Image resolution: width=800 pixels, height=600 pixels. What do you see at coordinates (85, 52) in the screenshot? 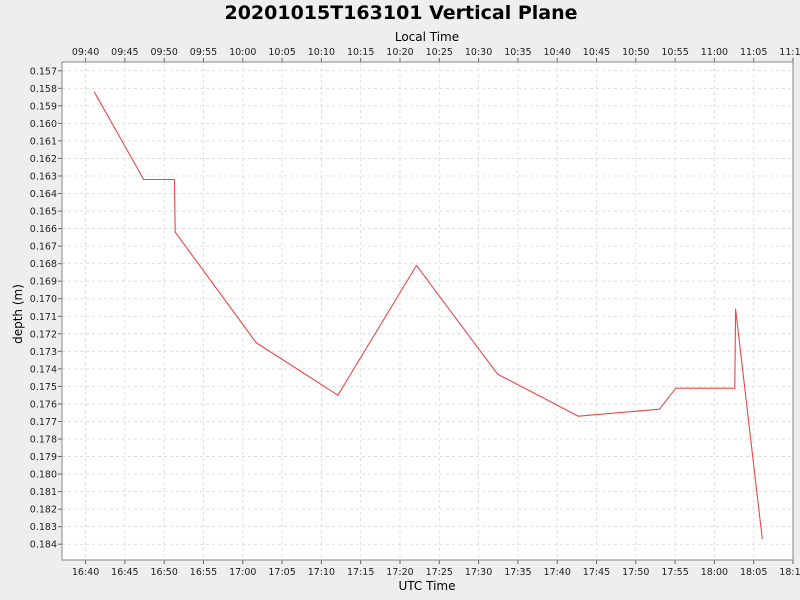
I see `x2-tick-label: 09:40` at bounding box center [85, 52].